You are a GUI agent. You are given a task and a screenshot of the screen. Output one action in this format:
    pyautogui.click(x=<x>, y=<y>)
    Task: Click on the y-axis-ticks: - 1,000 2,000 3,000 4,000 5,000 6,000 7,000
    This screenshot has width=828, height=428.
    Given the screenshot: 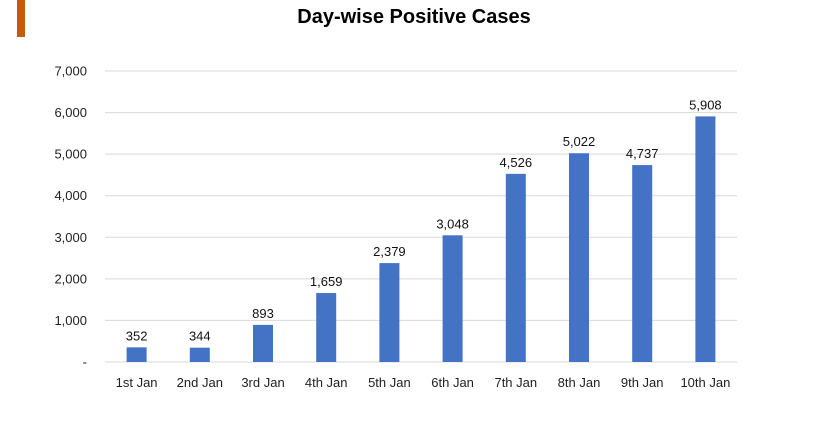 What is the action you would take?
    pyautogui.click(x=70, y=217)
    